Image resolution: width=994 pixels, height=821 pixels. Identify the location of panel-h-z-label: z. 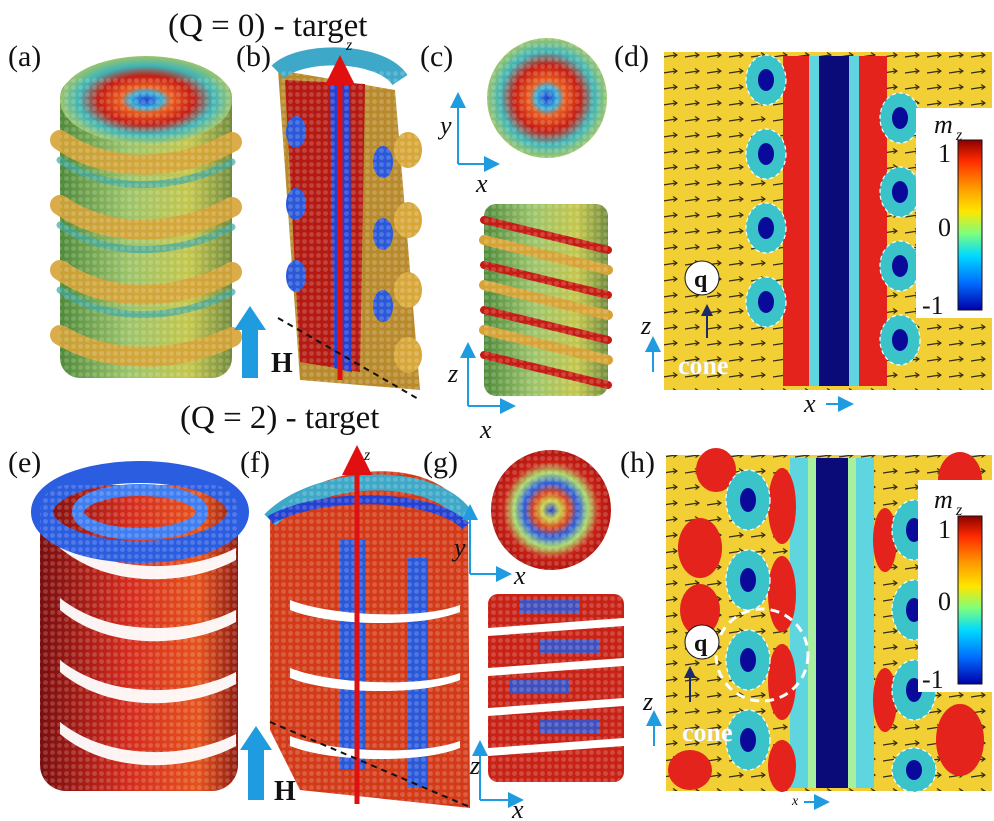
(647, 701).